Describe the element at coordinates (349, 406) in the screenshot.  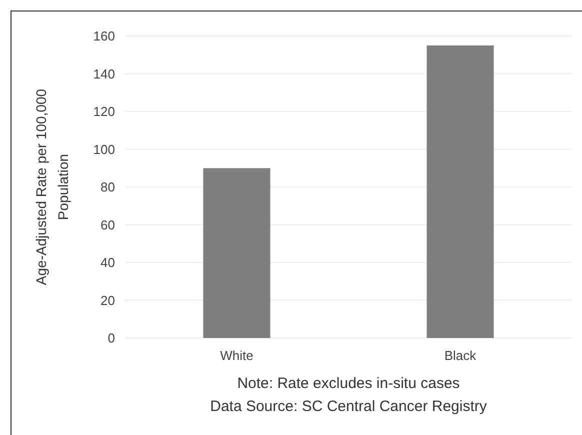
I see `source-note: Data Source: SC Central Cancer Registry` at that location.